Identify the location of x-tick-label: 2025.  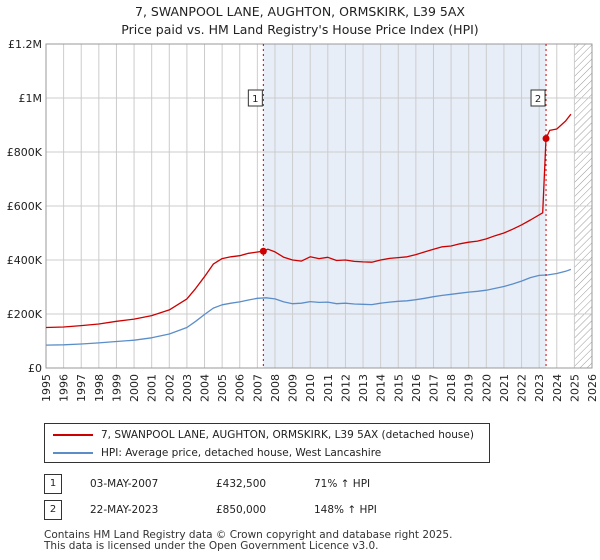
(574, 388).